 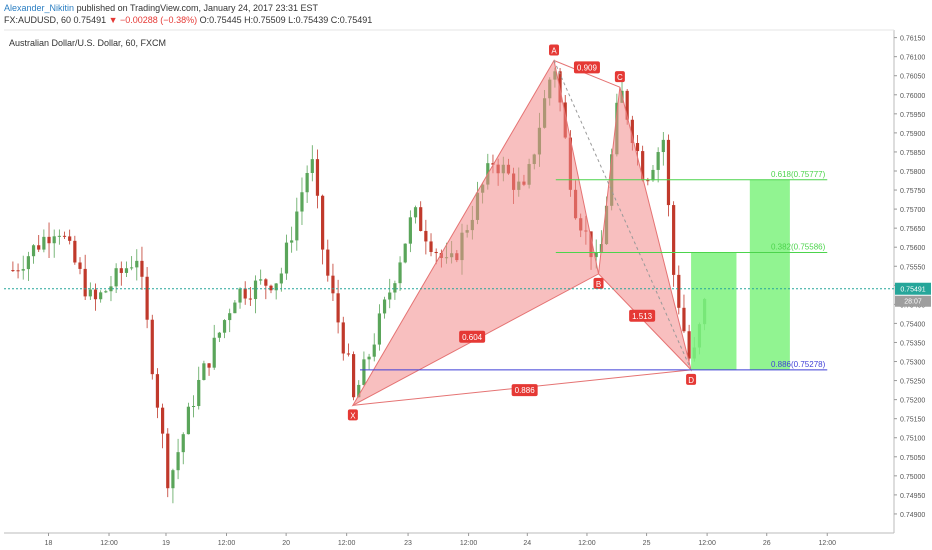 I want to click on x-tick-label: 24, so click(x=527, y=543).